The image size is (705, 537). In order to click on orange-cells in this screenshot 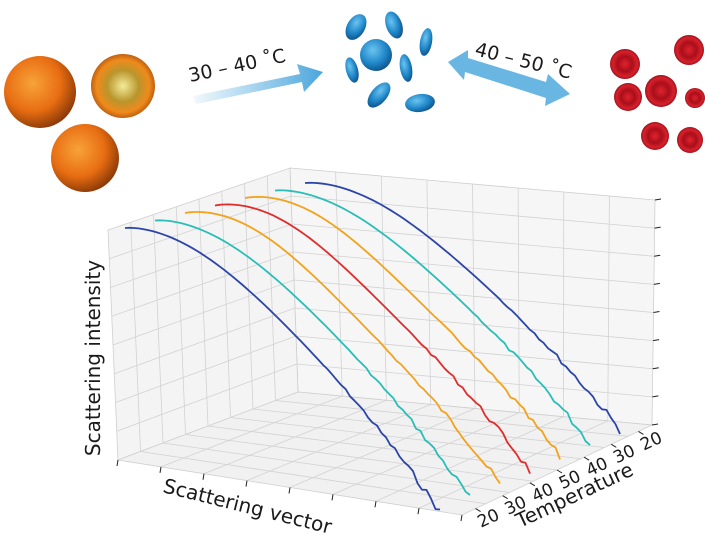, I will do `click(79, 123)`.